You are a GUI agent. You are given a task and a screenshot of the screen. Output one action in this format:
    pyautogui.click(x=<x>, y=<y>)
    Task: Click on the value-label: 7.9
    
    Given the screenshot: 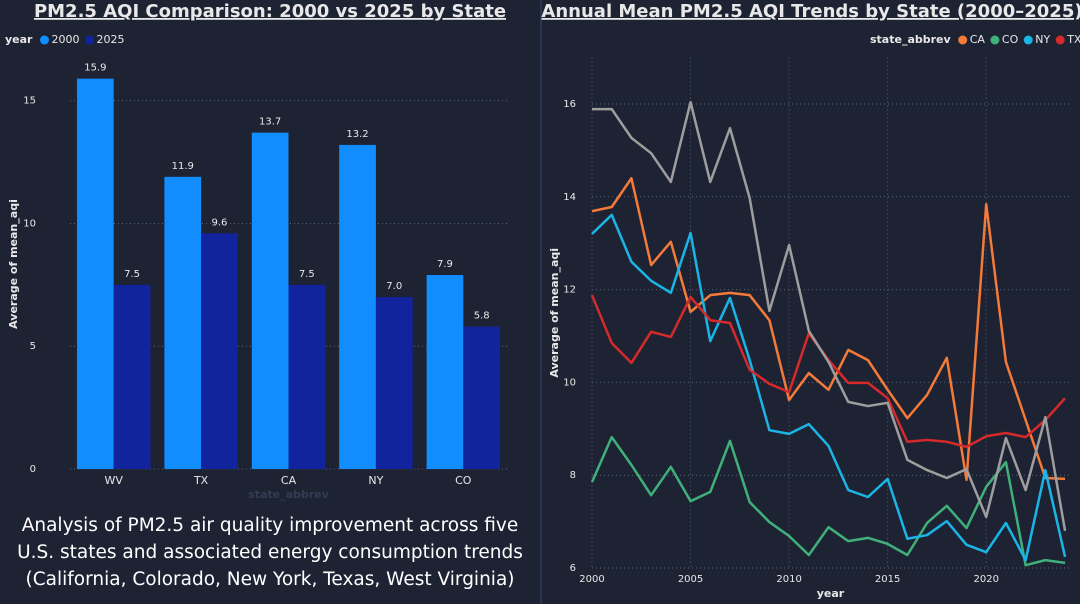 What is the action you would take?
    pyautogui.click(x=445, y=264)
    